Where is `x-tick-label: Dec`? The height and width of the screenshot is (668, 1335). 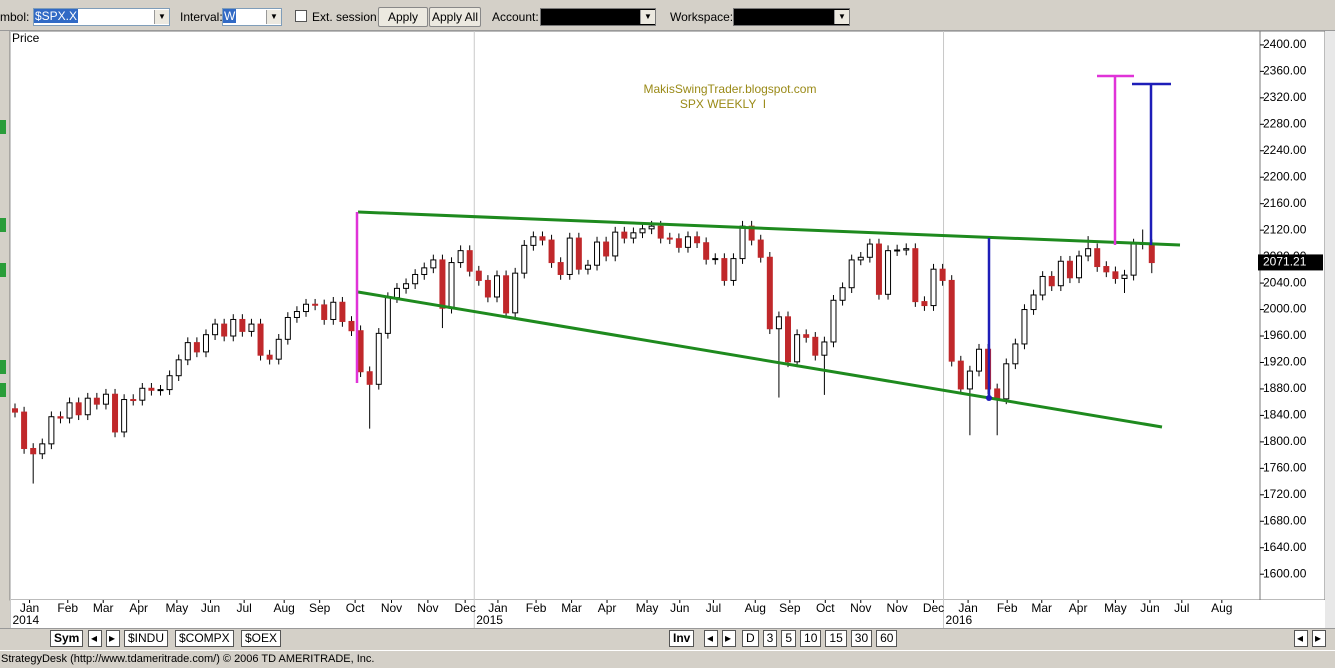 x-tick-label: Dec is located at coordinates (933, 608).